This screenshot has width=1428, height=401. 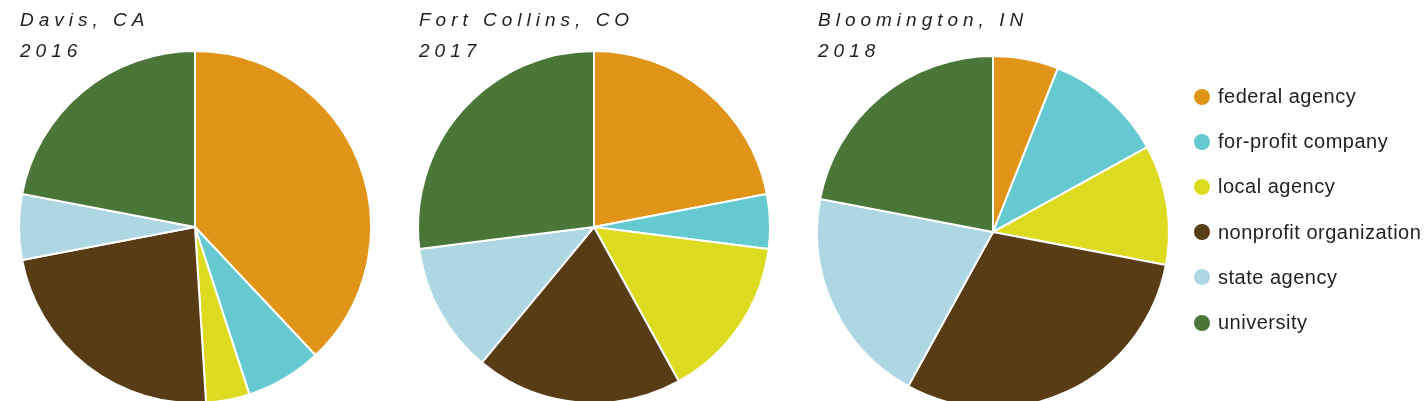 I want to click on legend-label: federal agency, so click(x=1287, y=97).